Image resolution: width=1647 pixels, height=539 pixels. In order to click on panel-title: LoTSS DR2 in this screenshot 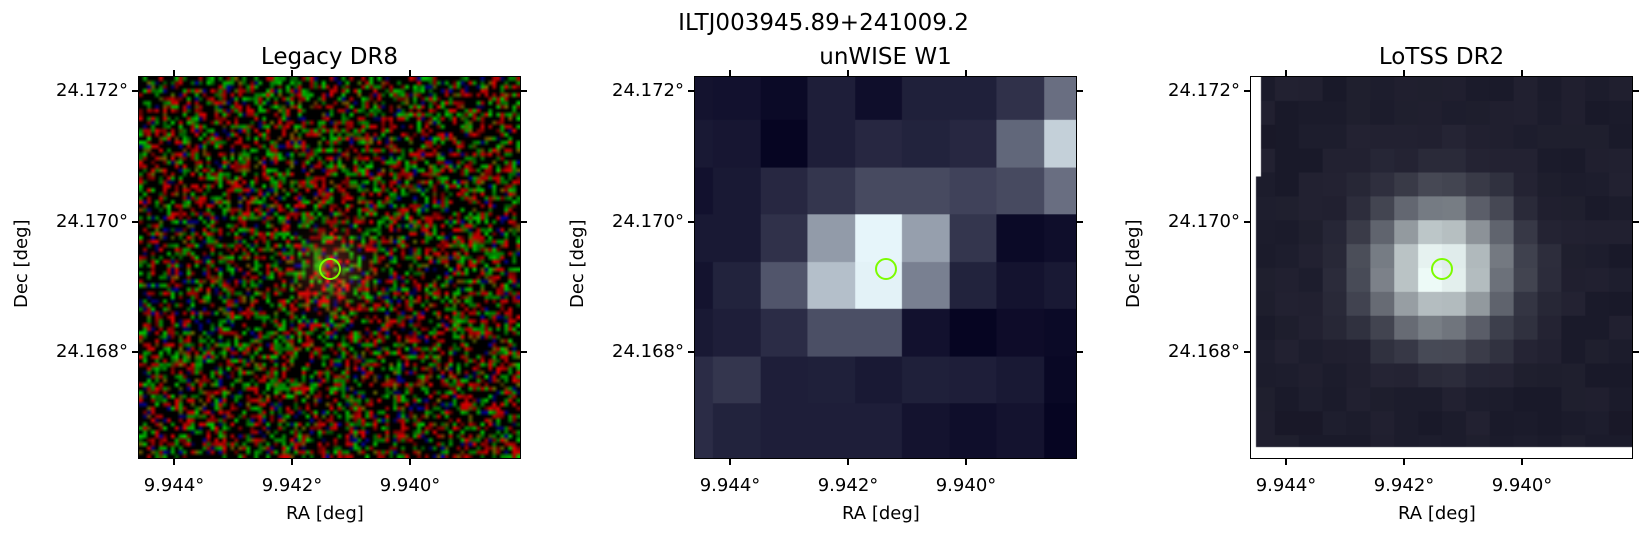, I will do `click(1441, 57)`.